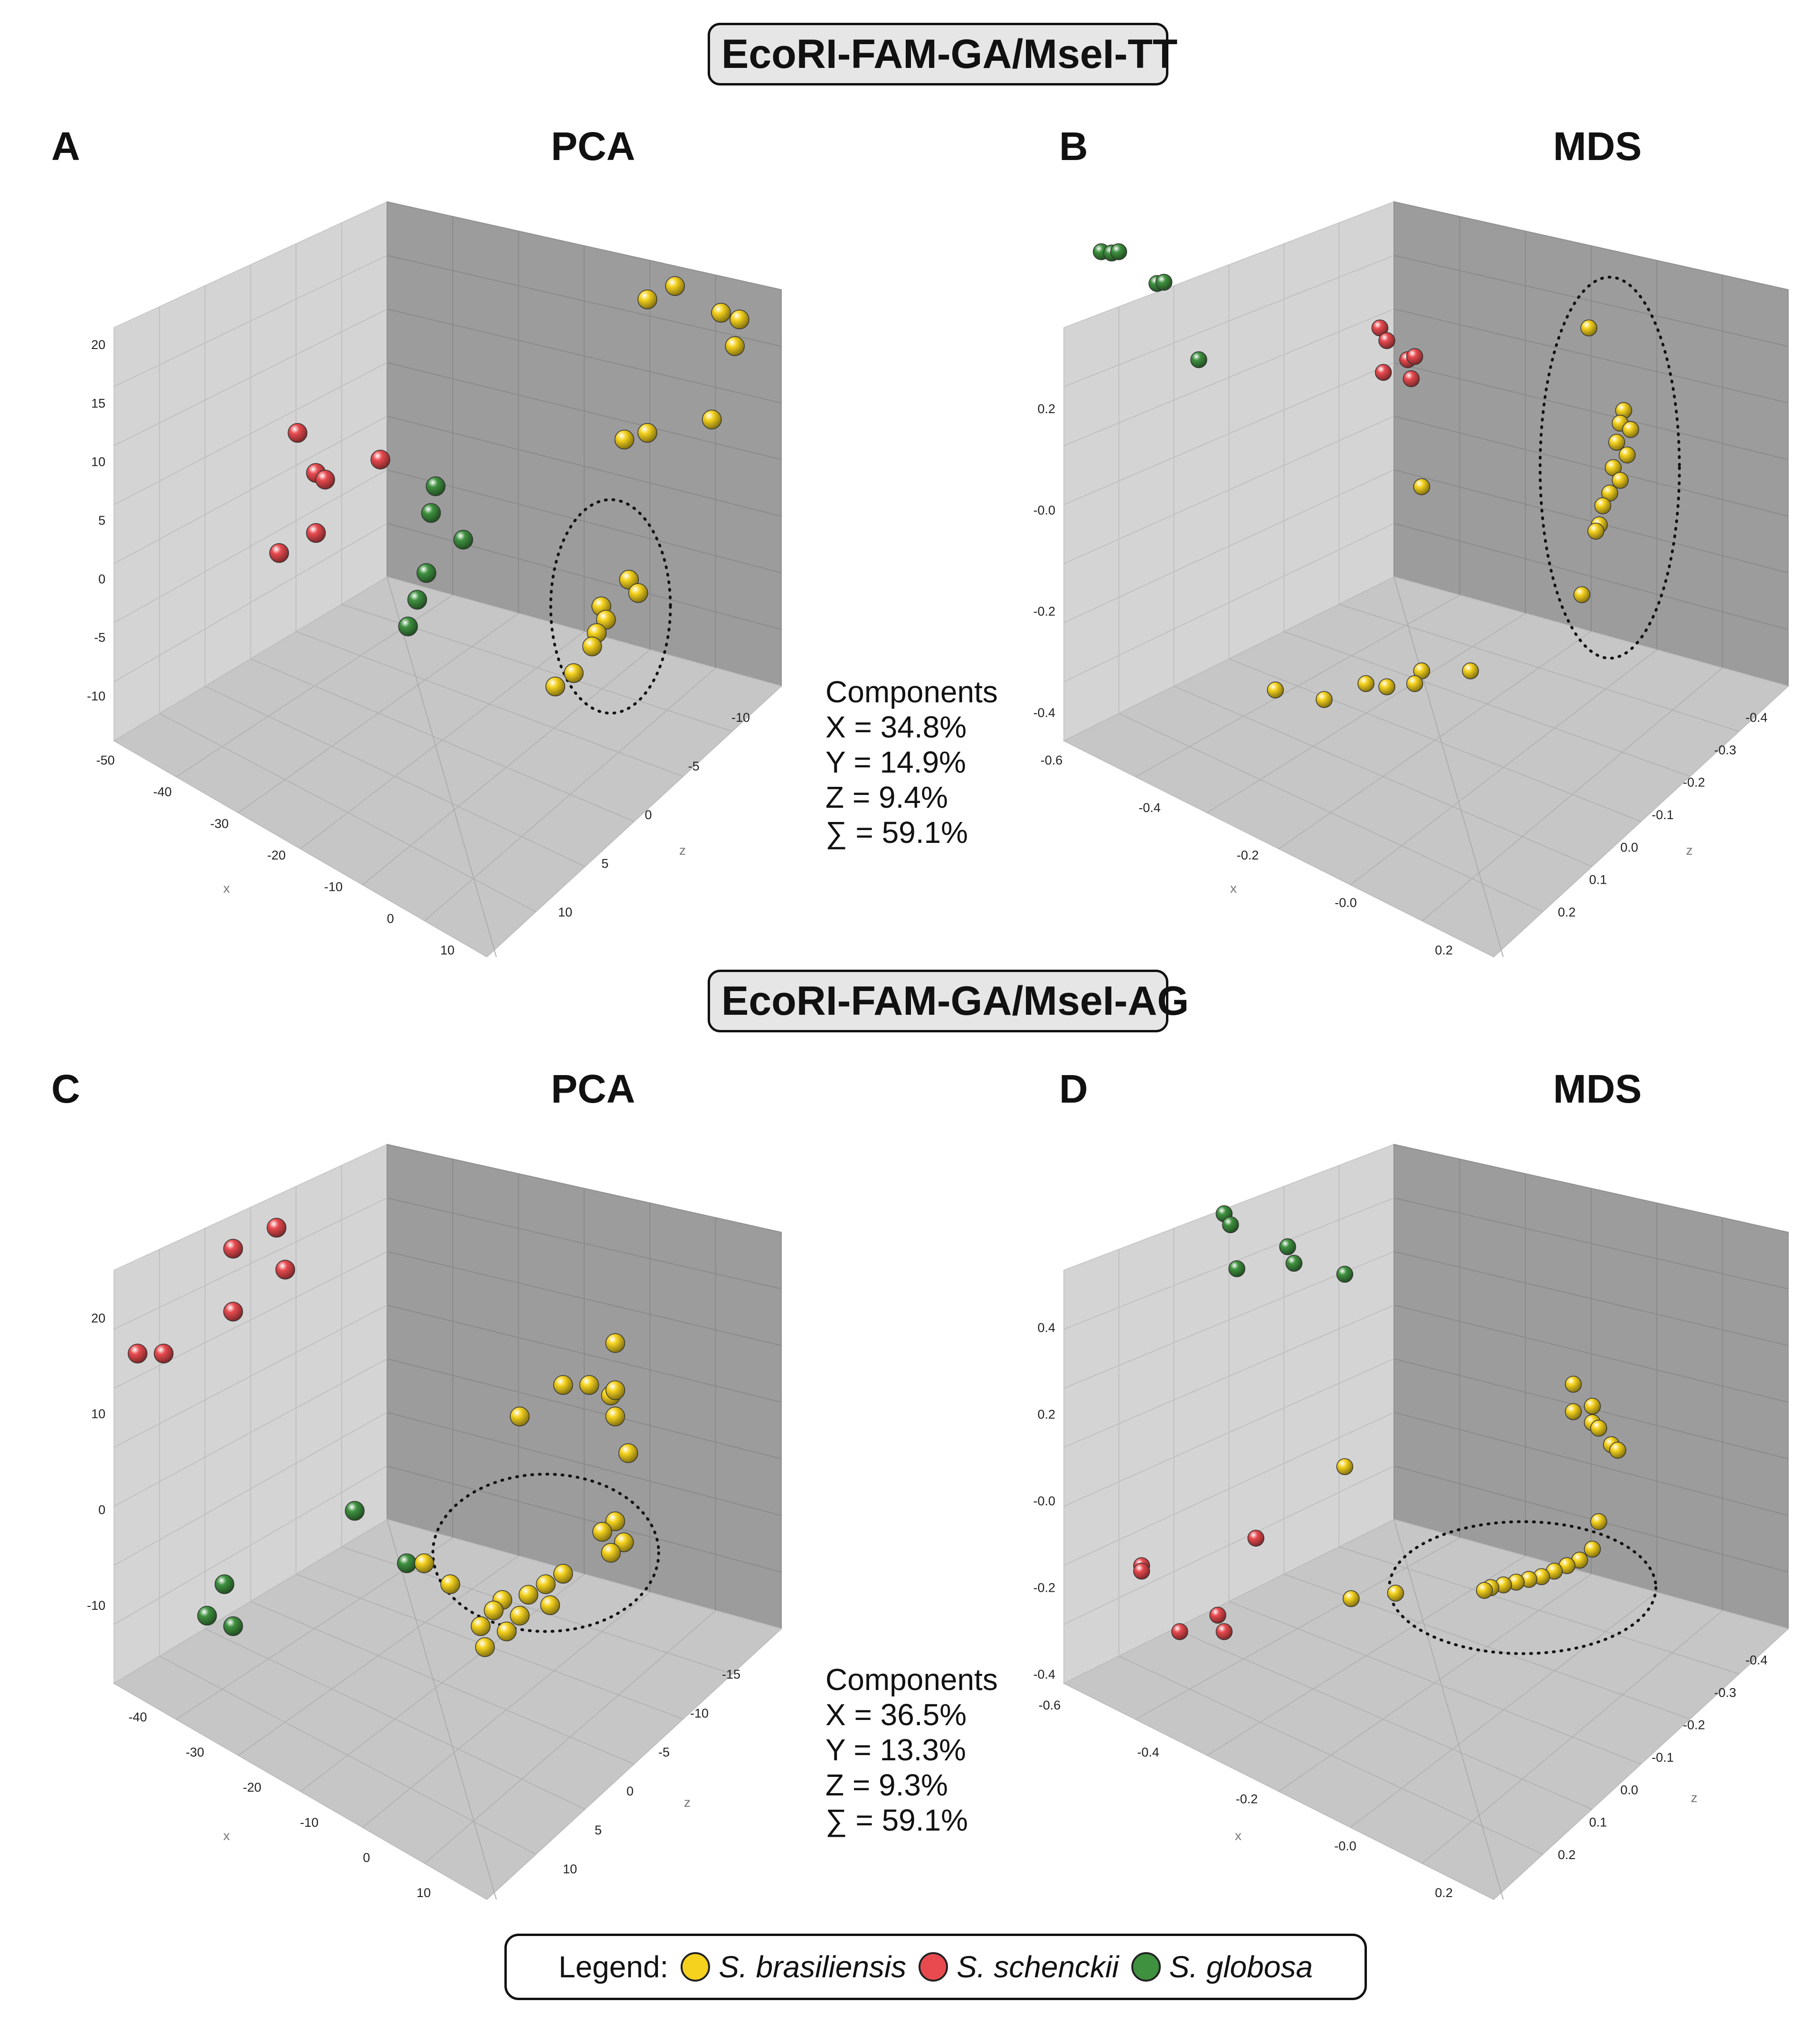  Describe the element at coordinates (1567, 912) in the screenshot. I see `z-tick-label: 0.2` at that location.